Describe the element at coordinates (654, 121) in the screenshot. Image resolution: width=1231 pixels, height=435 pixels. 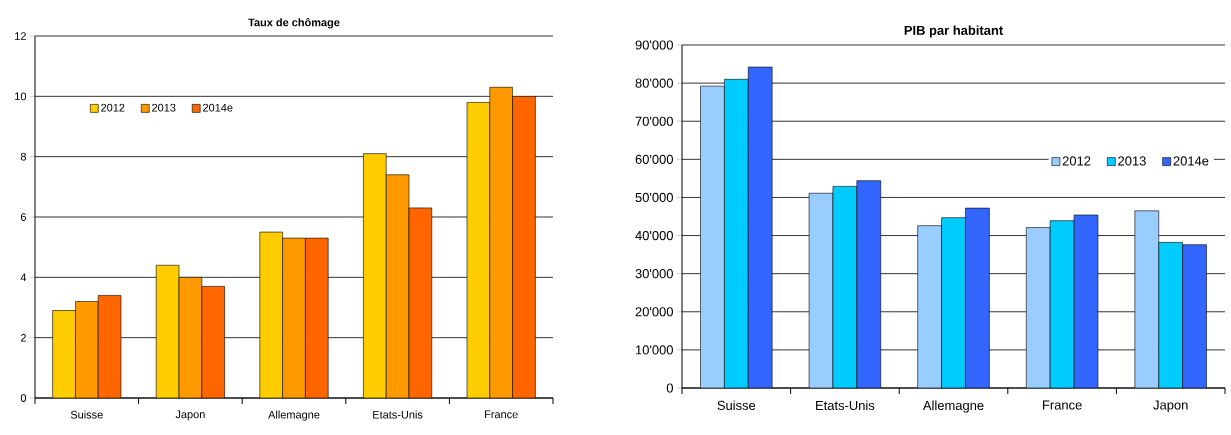
I see `y-tick-label: 70'000` at that location.